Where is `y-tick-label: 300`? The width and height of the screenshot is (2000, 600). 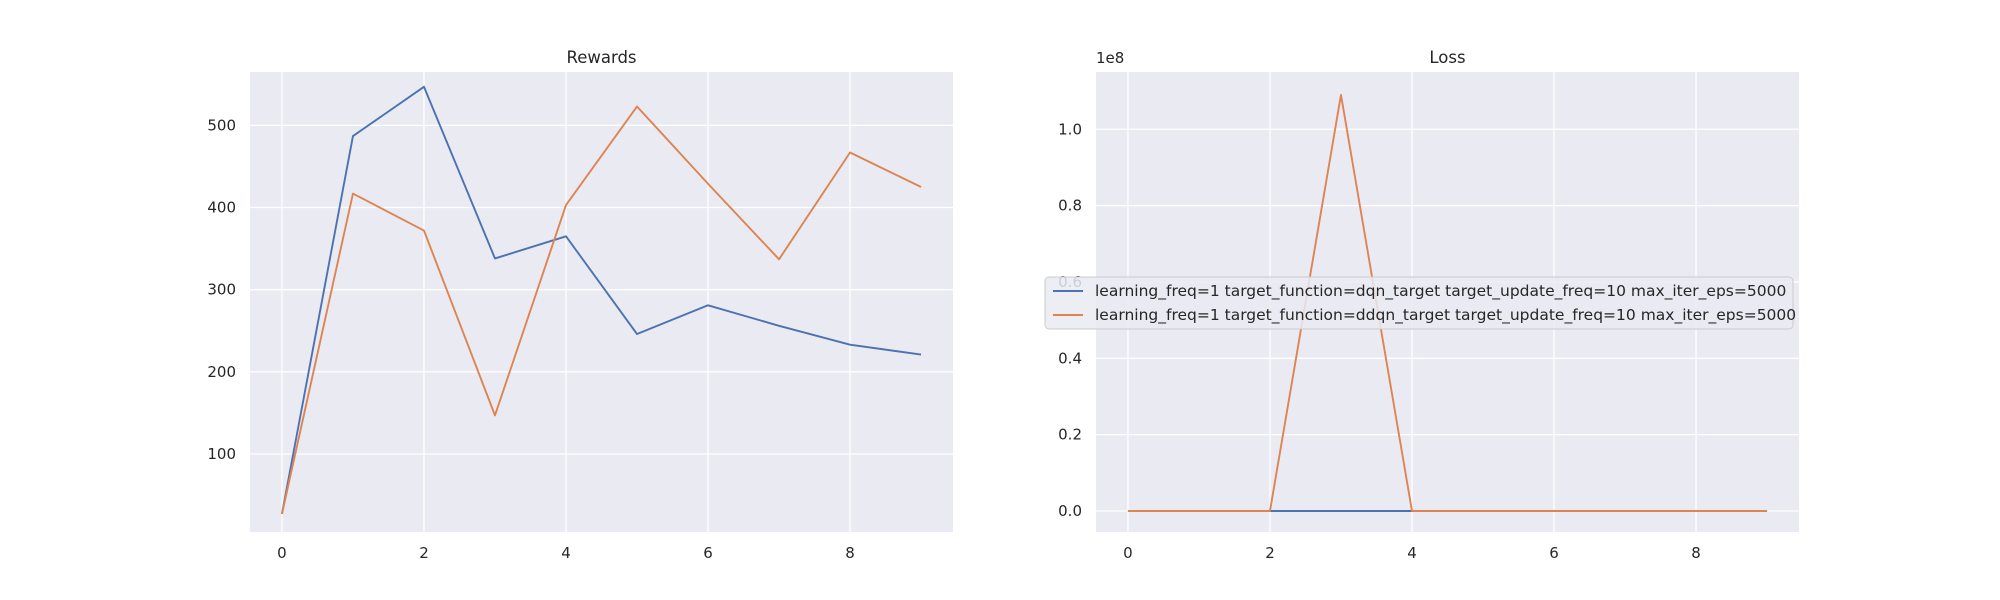
y-tick-label: 300 is located at coordinates (221, 290).